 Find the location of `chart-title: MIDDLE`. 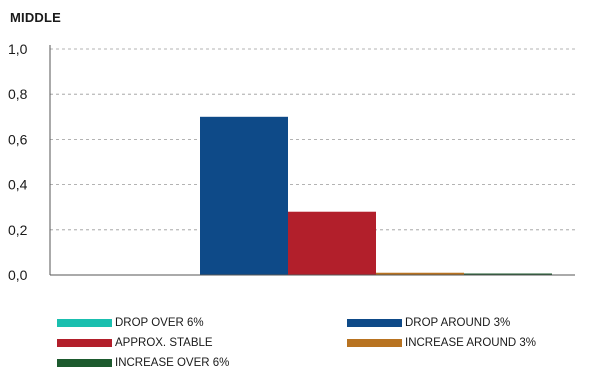

chart-title: MIDDLE is located at coordinates (36, 17).